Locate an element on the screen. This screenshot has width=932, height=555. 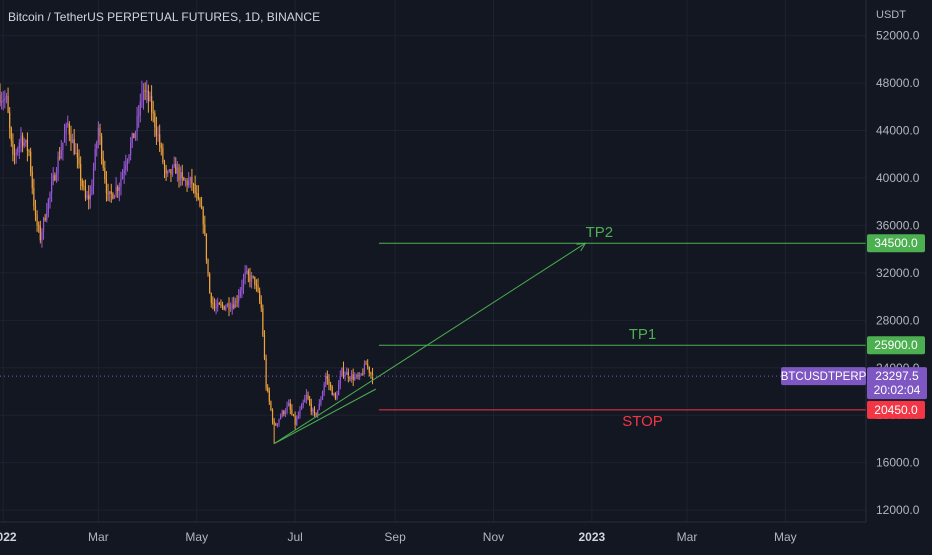
price-tick-label: 48000.0 is located at coordinates (898, 83).